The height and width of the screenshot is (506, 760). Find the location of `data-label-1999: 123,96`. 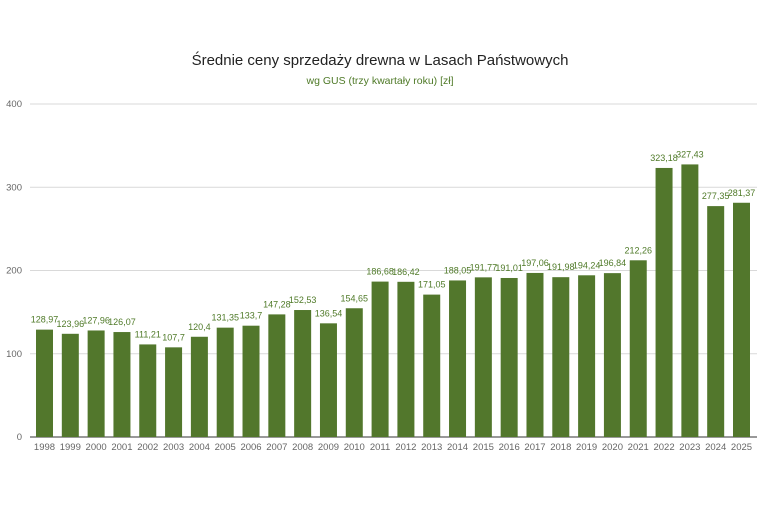

data-label-1999: 123,96 is located at coordinates (71, 324).